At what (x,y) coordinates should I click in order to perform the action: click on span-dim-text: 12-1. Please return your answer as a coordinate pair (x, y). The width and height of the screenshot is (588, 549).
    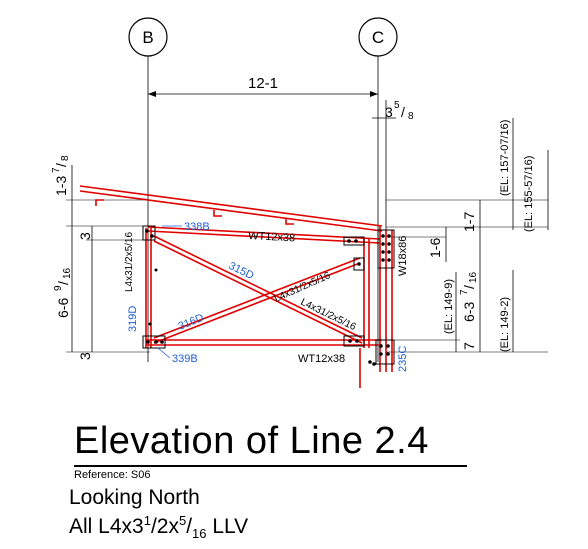
    Looking at the image, I should click on (263, 83).